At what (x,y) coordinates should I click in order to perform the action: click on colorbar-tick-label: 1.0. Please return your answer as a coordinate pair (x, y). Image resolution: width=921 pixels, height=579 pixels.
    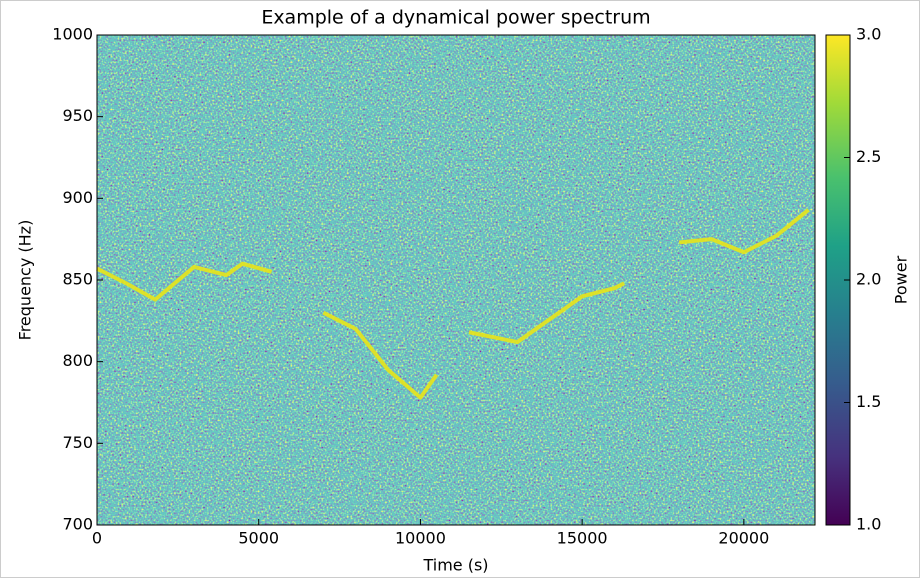
    Looking at the image, I should click on (868, 524).